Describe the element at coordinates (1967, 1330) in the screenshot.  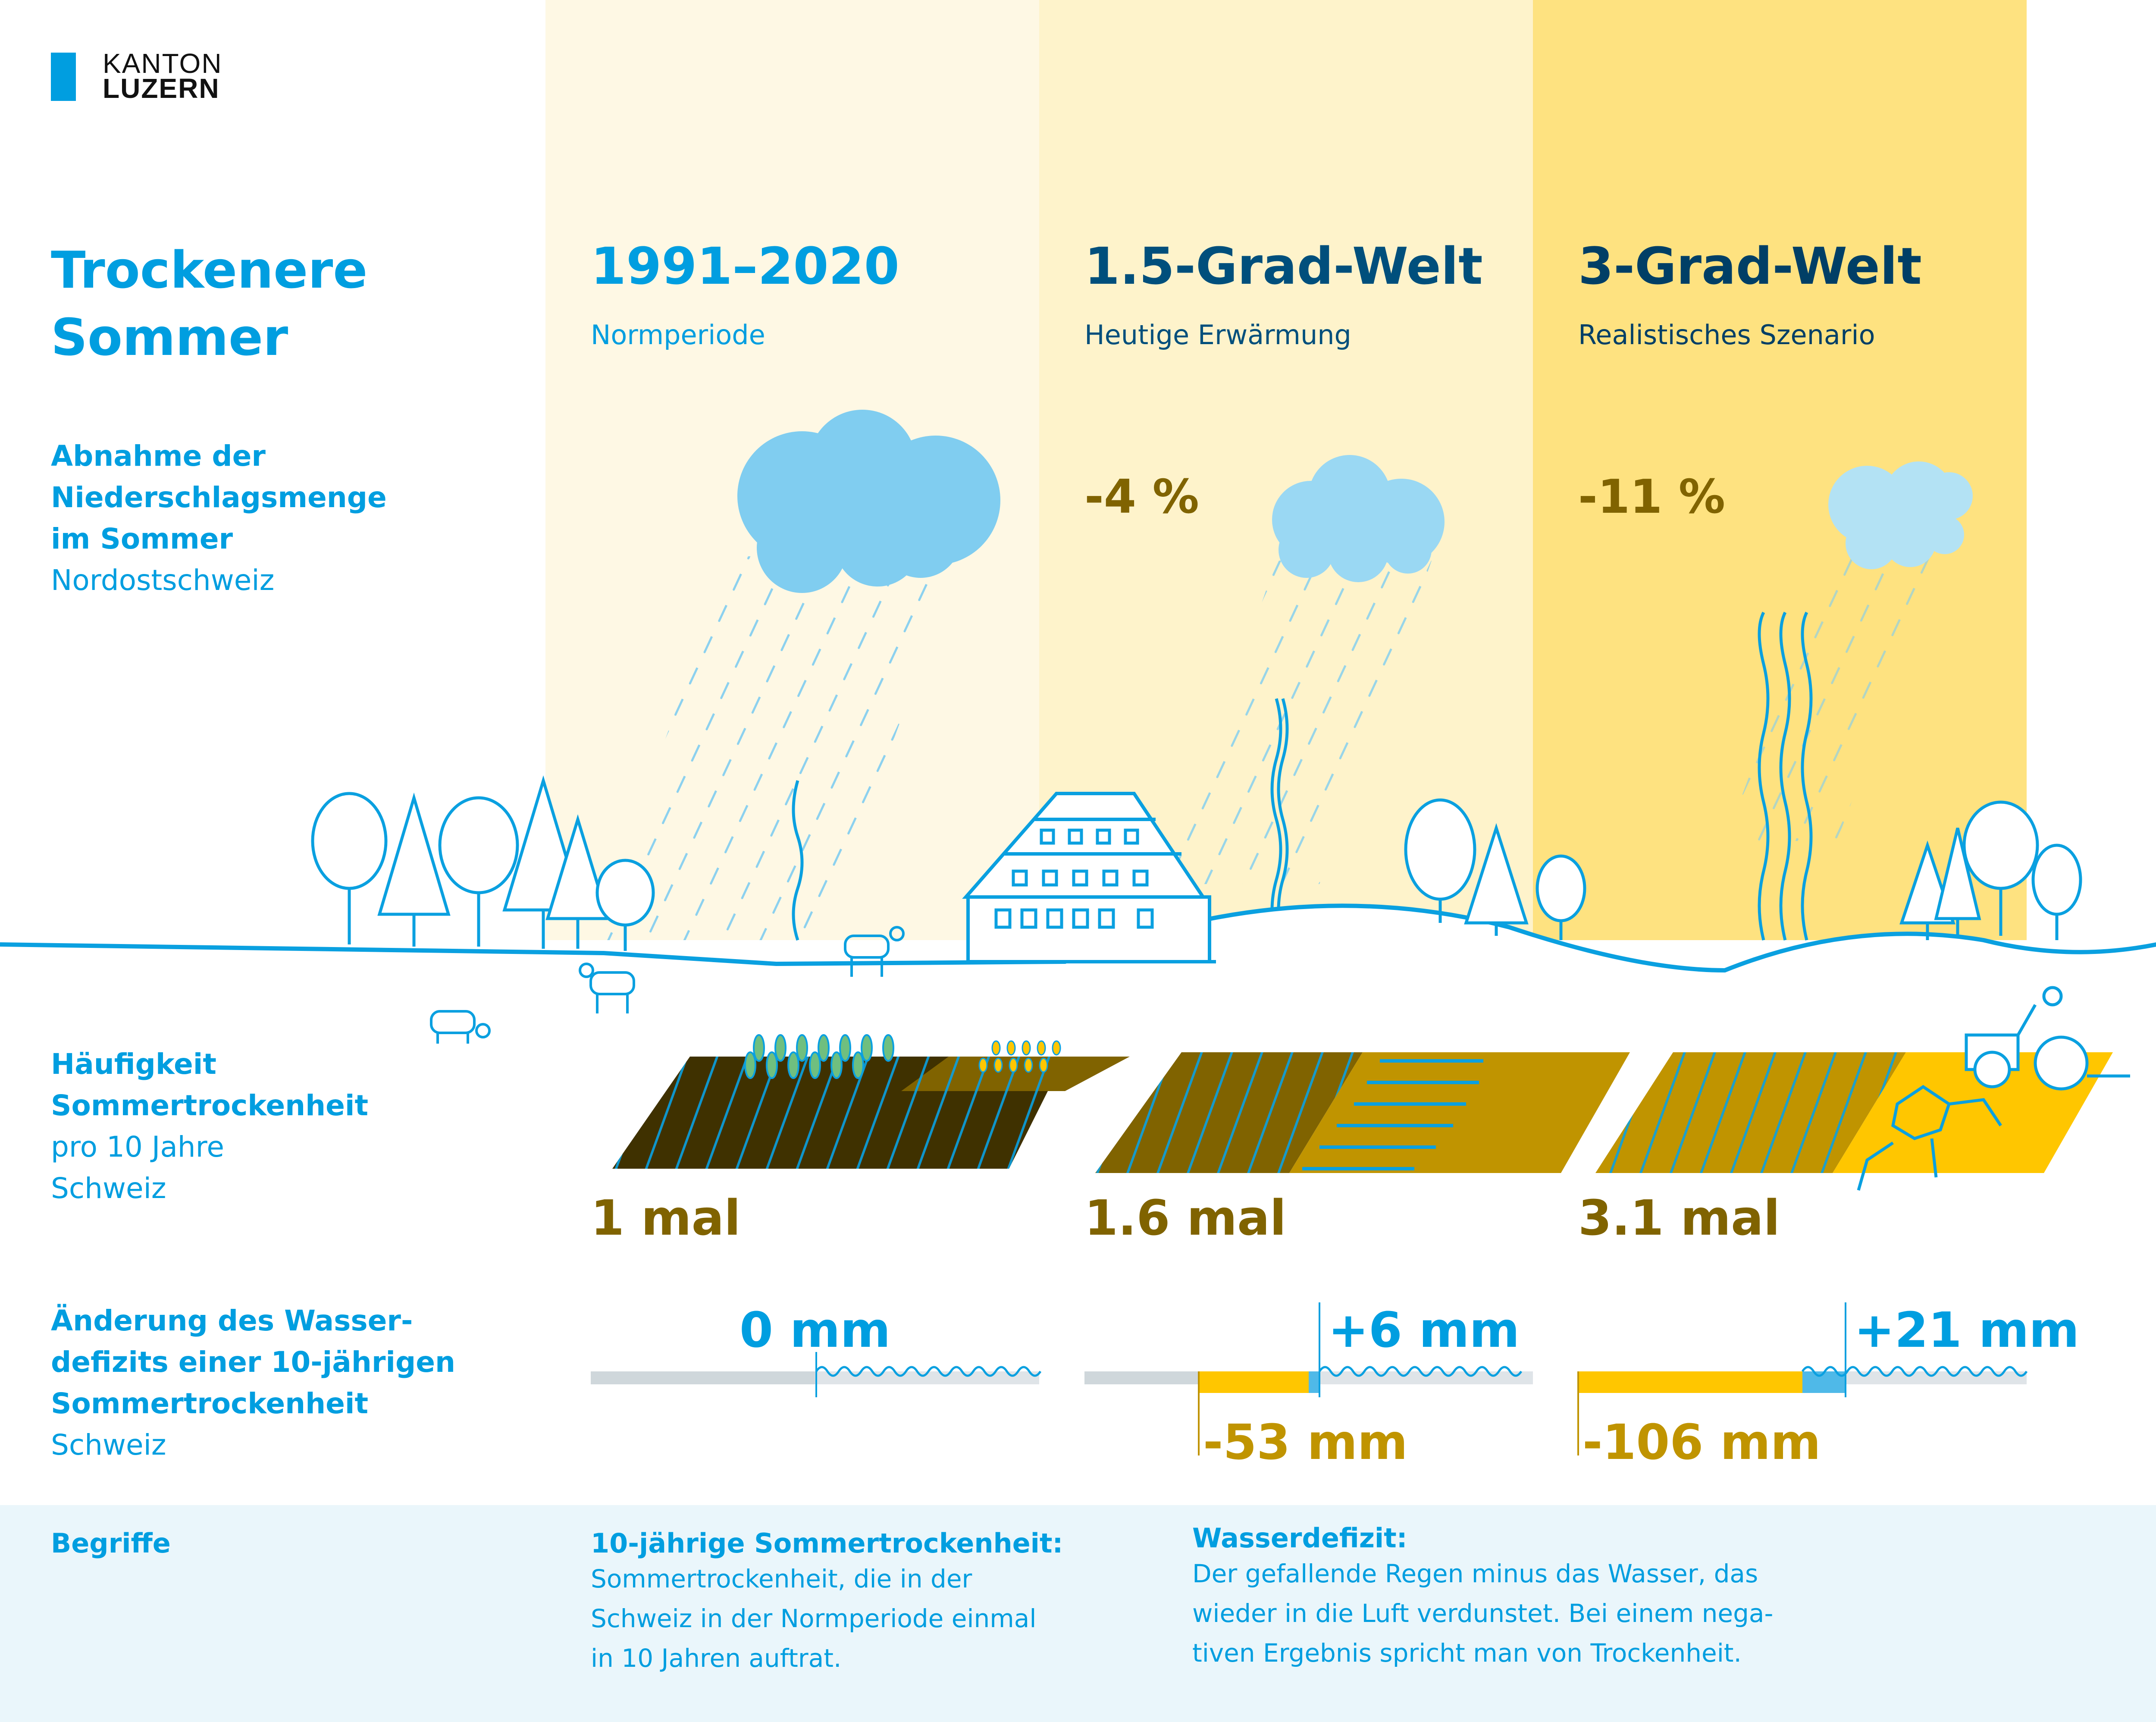
I see `deficit-positive-3: +21 mm` at that location.